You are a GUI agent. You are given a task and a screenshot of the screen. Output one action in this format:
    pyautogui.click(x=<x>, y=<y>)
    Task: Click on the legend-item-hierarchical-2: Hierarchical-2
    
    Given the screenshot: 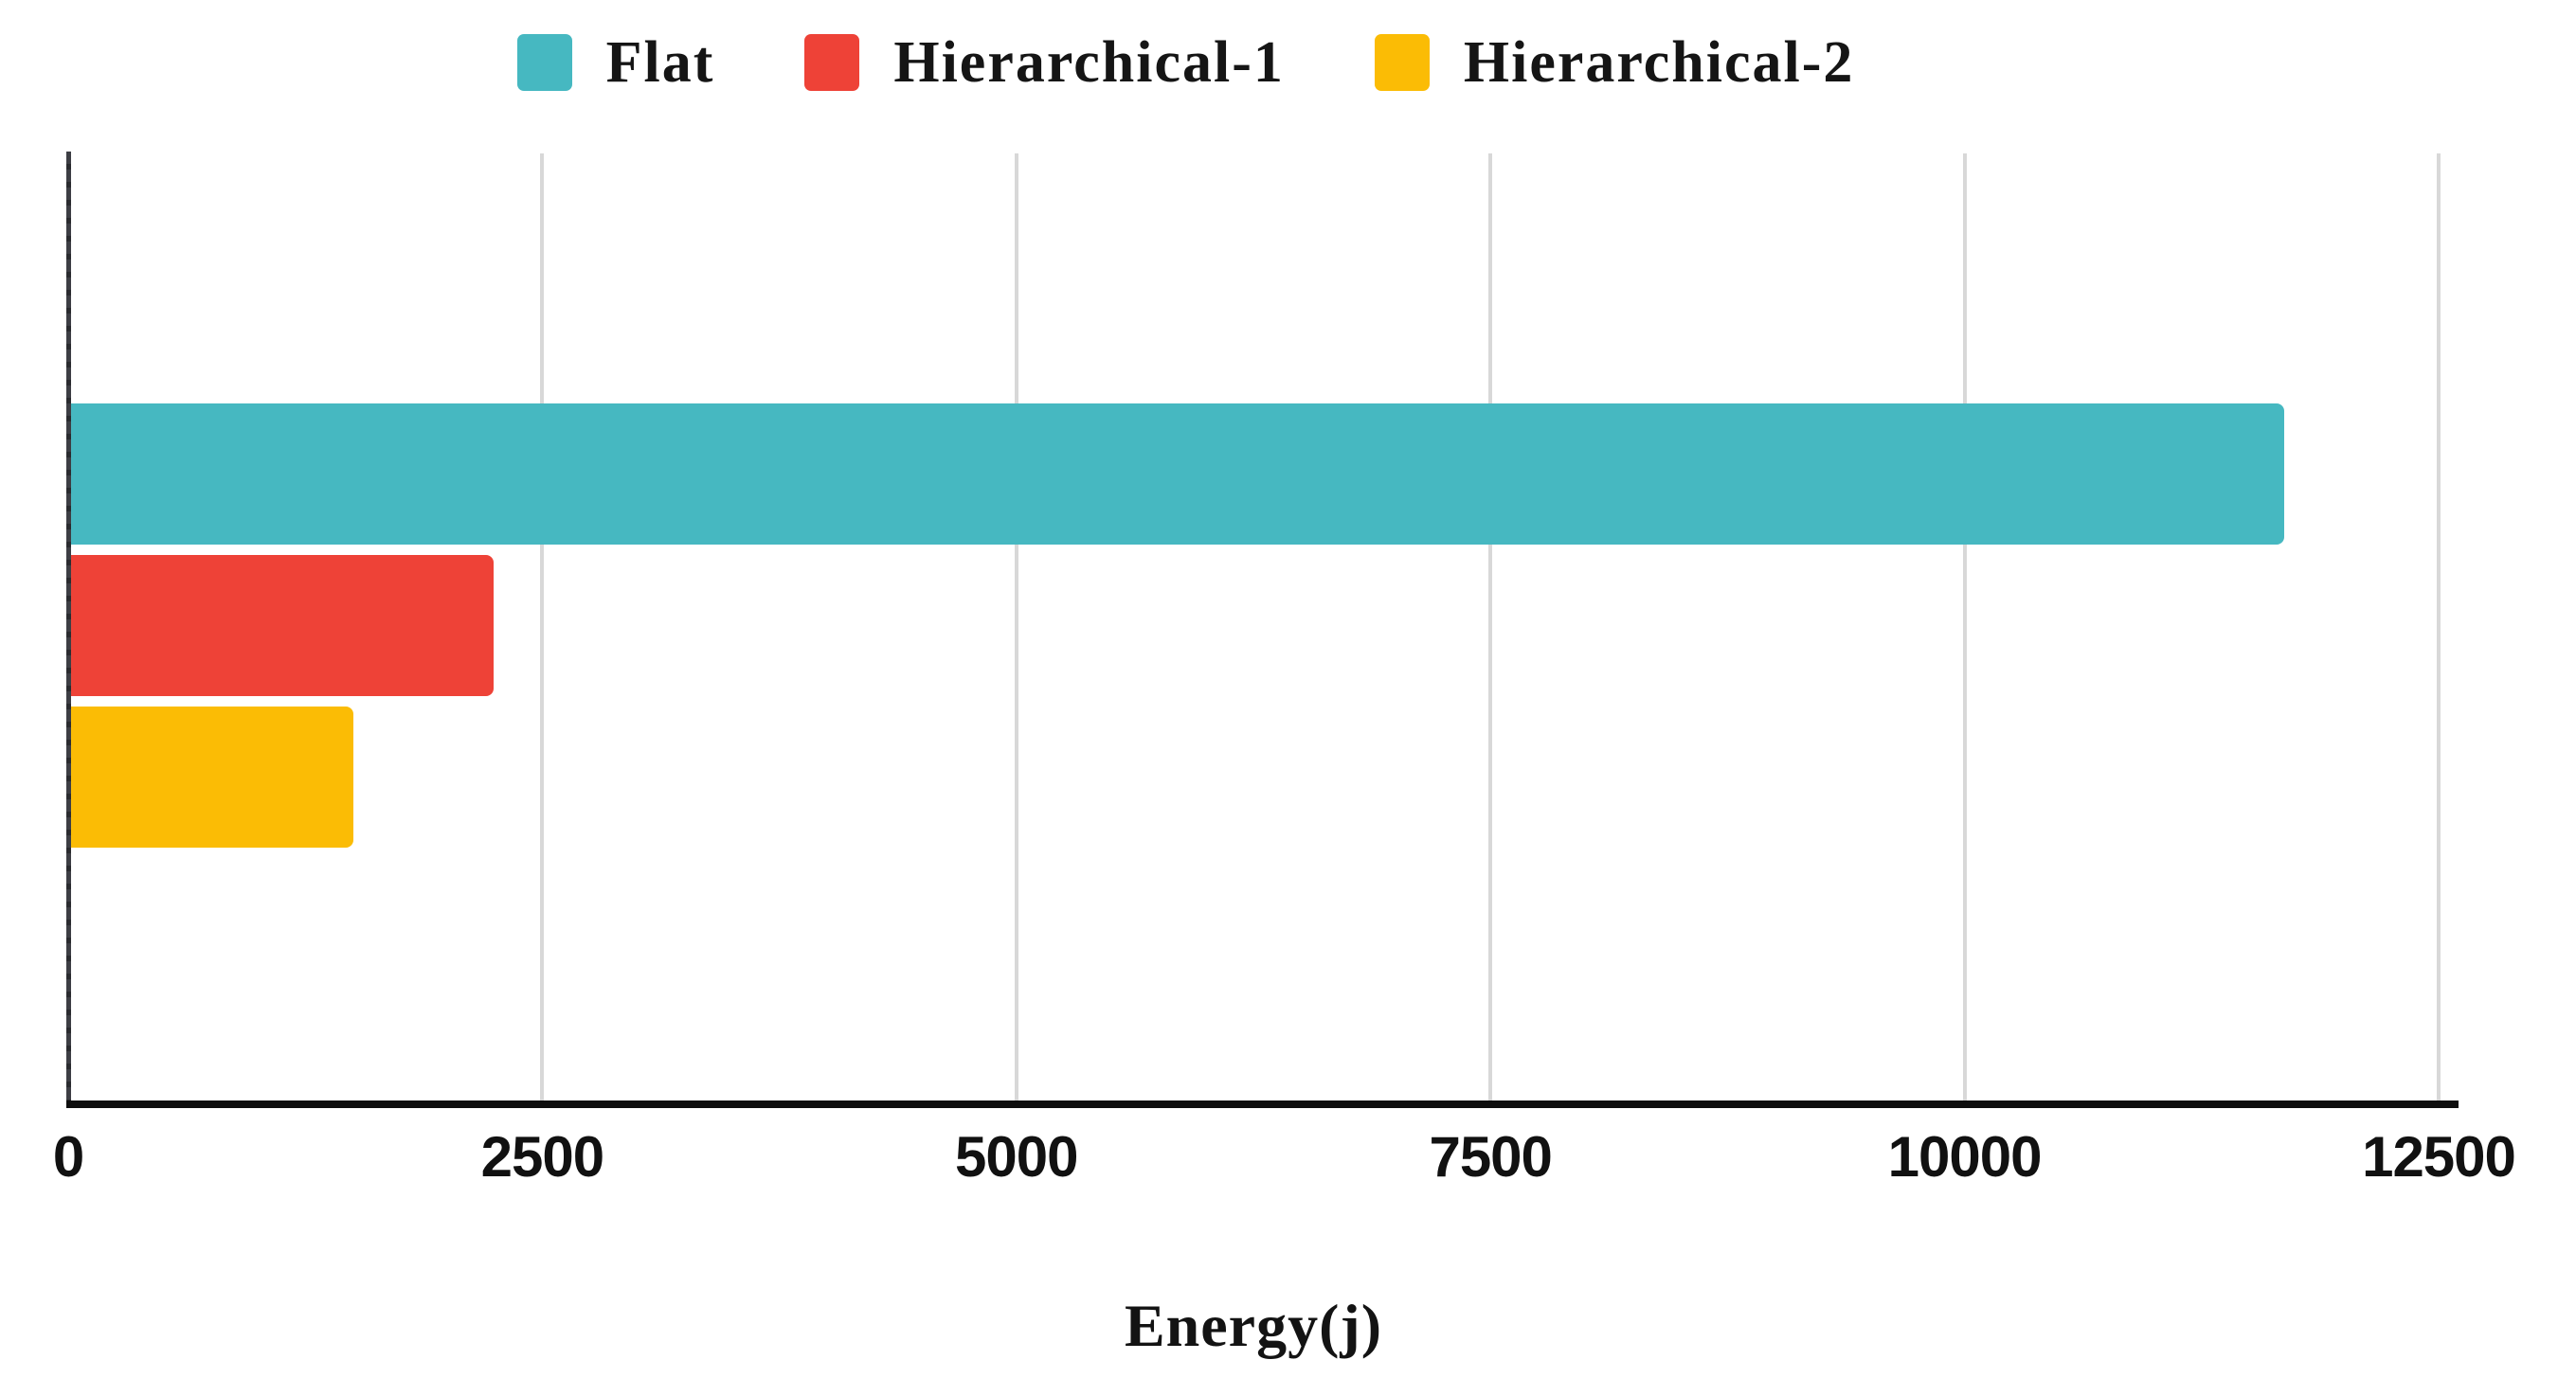 What is the action you would take?
    pyautogui.click(x=1614, y=62)
    